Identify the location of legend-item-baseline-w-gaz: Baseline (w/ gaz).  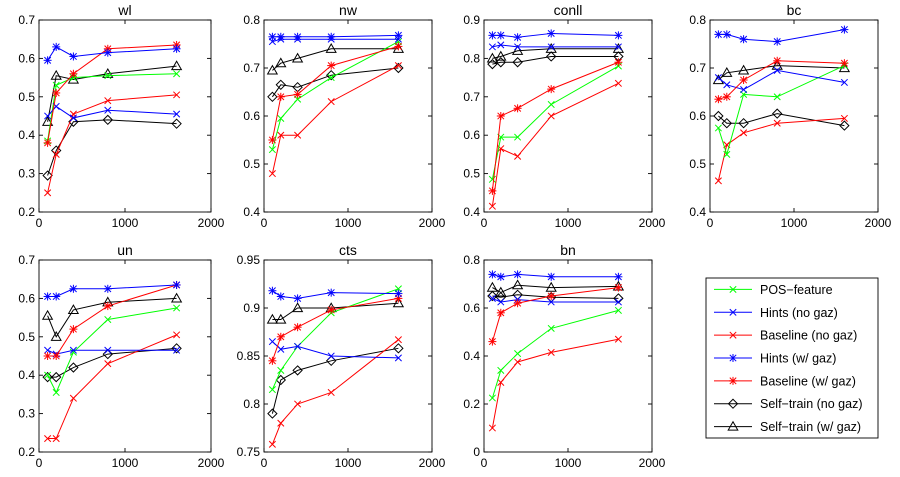
(785, 381).